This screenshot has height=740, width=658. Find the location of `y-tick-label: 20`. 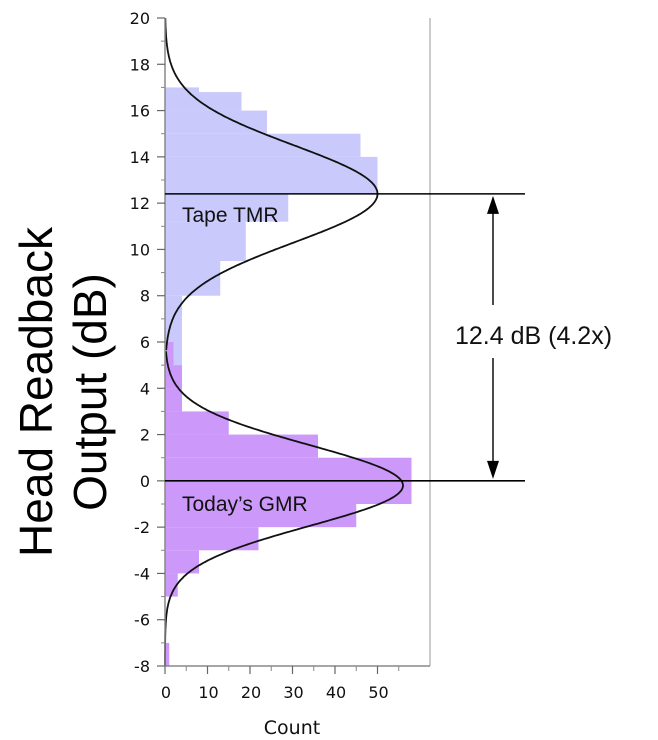

y-tick-label: 20 is located at coordinates (140, 18).